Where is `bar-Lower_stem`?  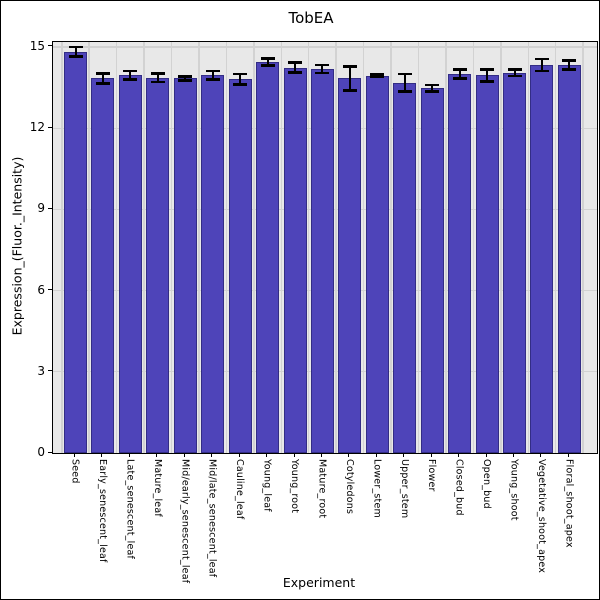 bar-Lower_stem is located at coordinates (377, 264).